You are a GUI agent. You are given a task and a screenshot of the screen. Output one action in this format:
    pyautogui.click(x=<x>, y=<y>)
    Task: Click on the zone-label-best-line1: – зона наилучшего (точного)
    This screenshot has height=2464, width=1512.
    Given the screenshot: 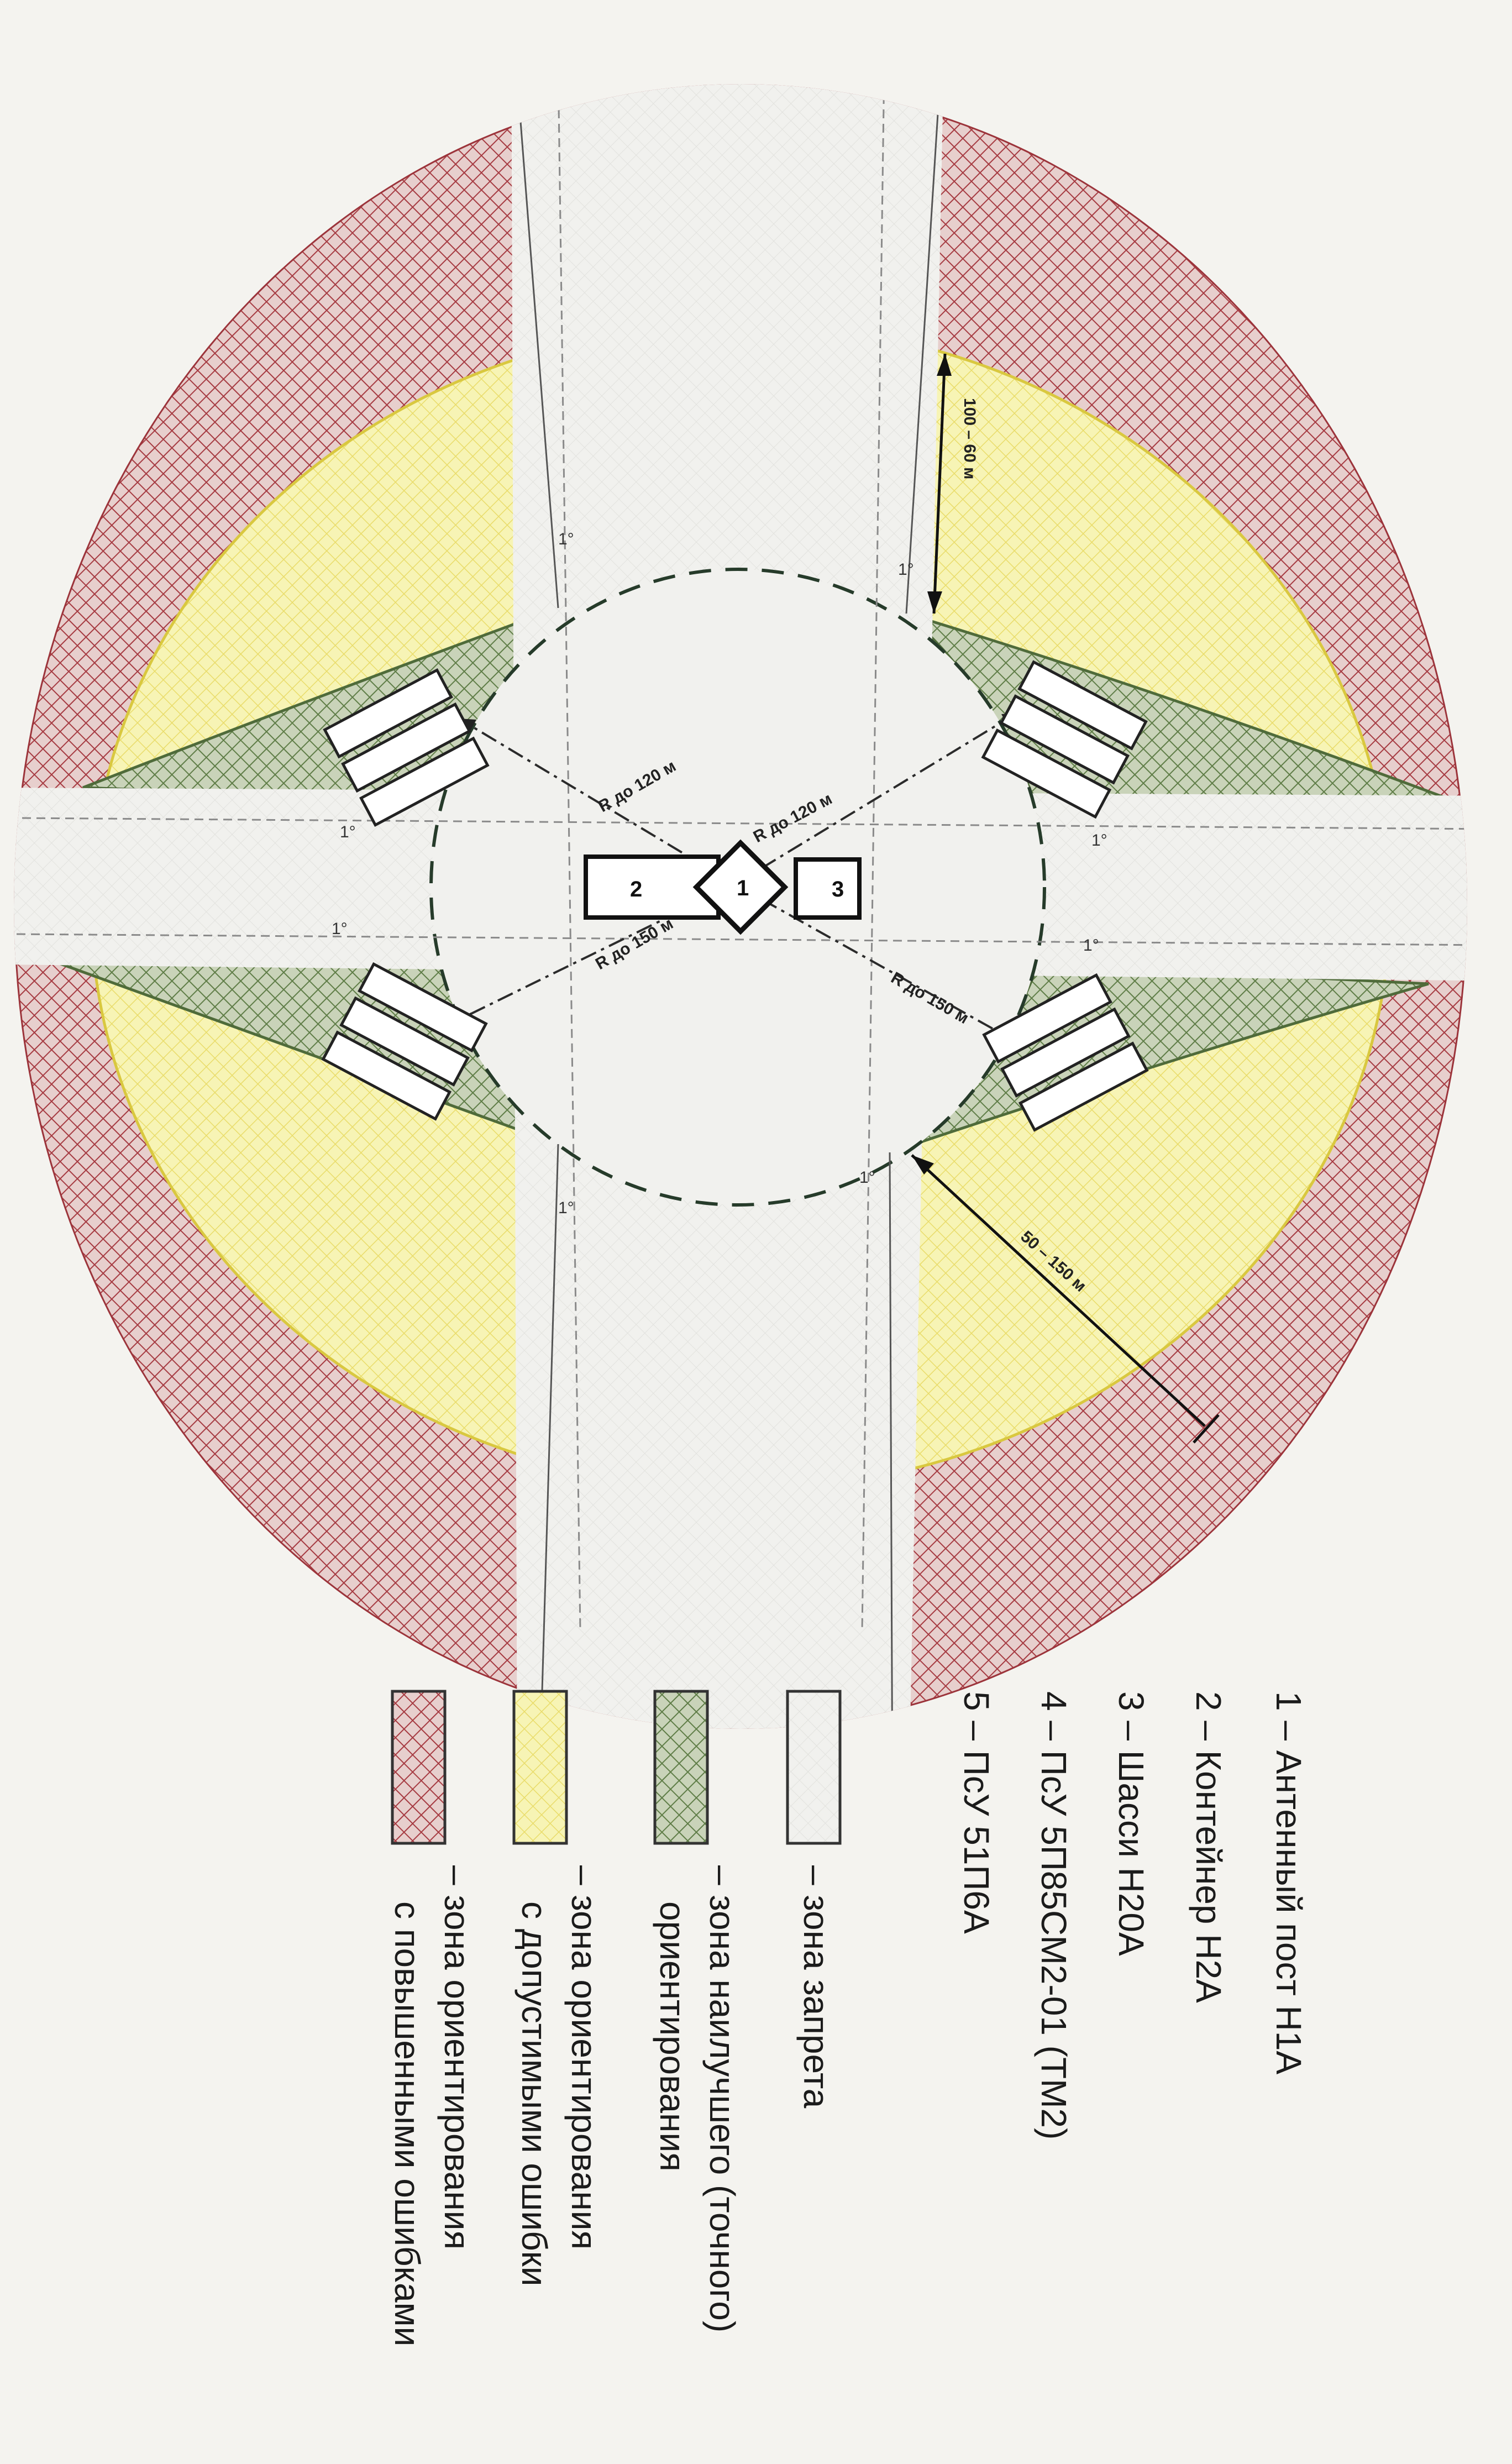 What is the action you would take?
    pyautogui.click(x=722, y=2098)
    